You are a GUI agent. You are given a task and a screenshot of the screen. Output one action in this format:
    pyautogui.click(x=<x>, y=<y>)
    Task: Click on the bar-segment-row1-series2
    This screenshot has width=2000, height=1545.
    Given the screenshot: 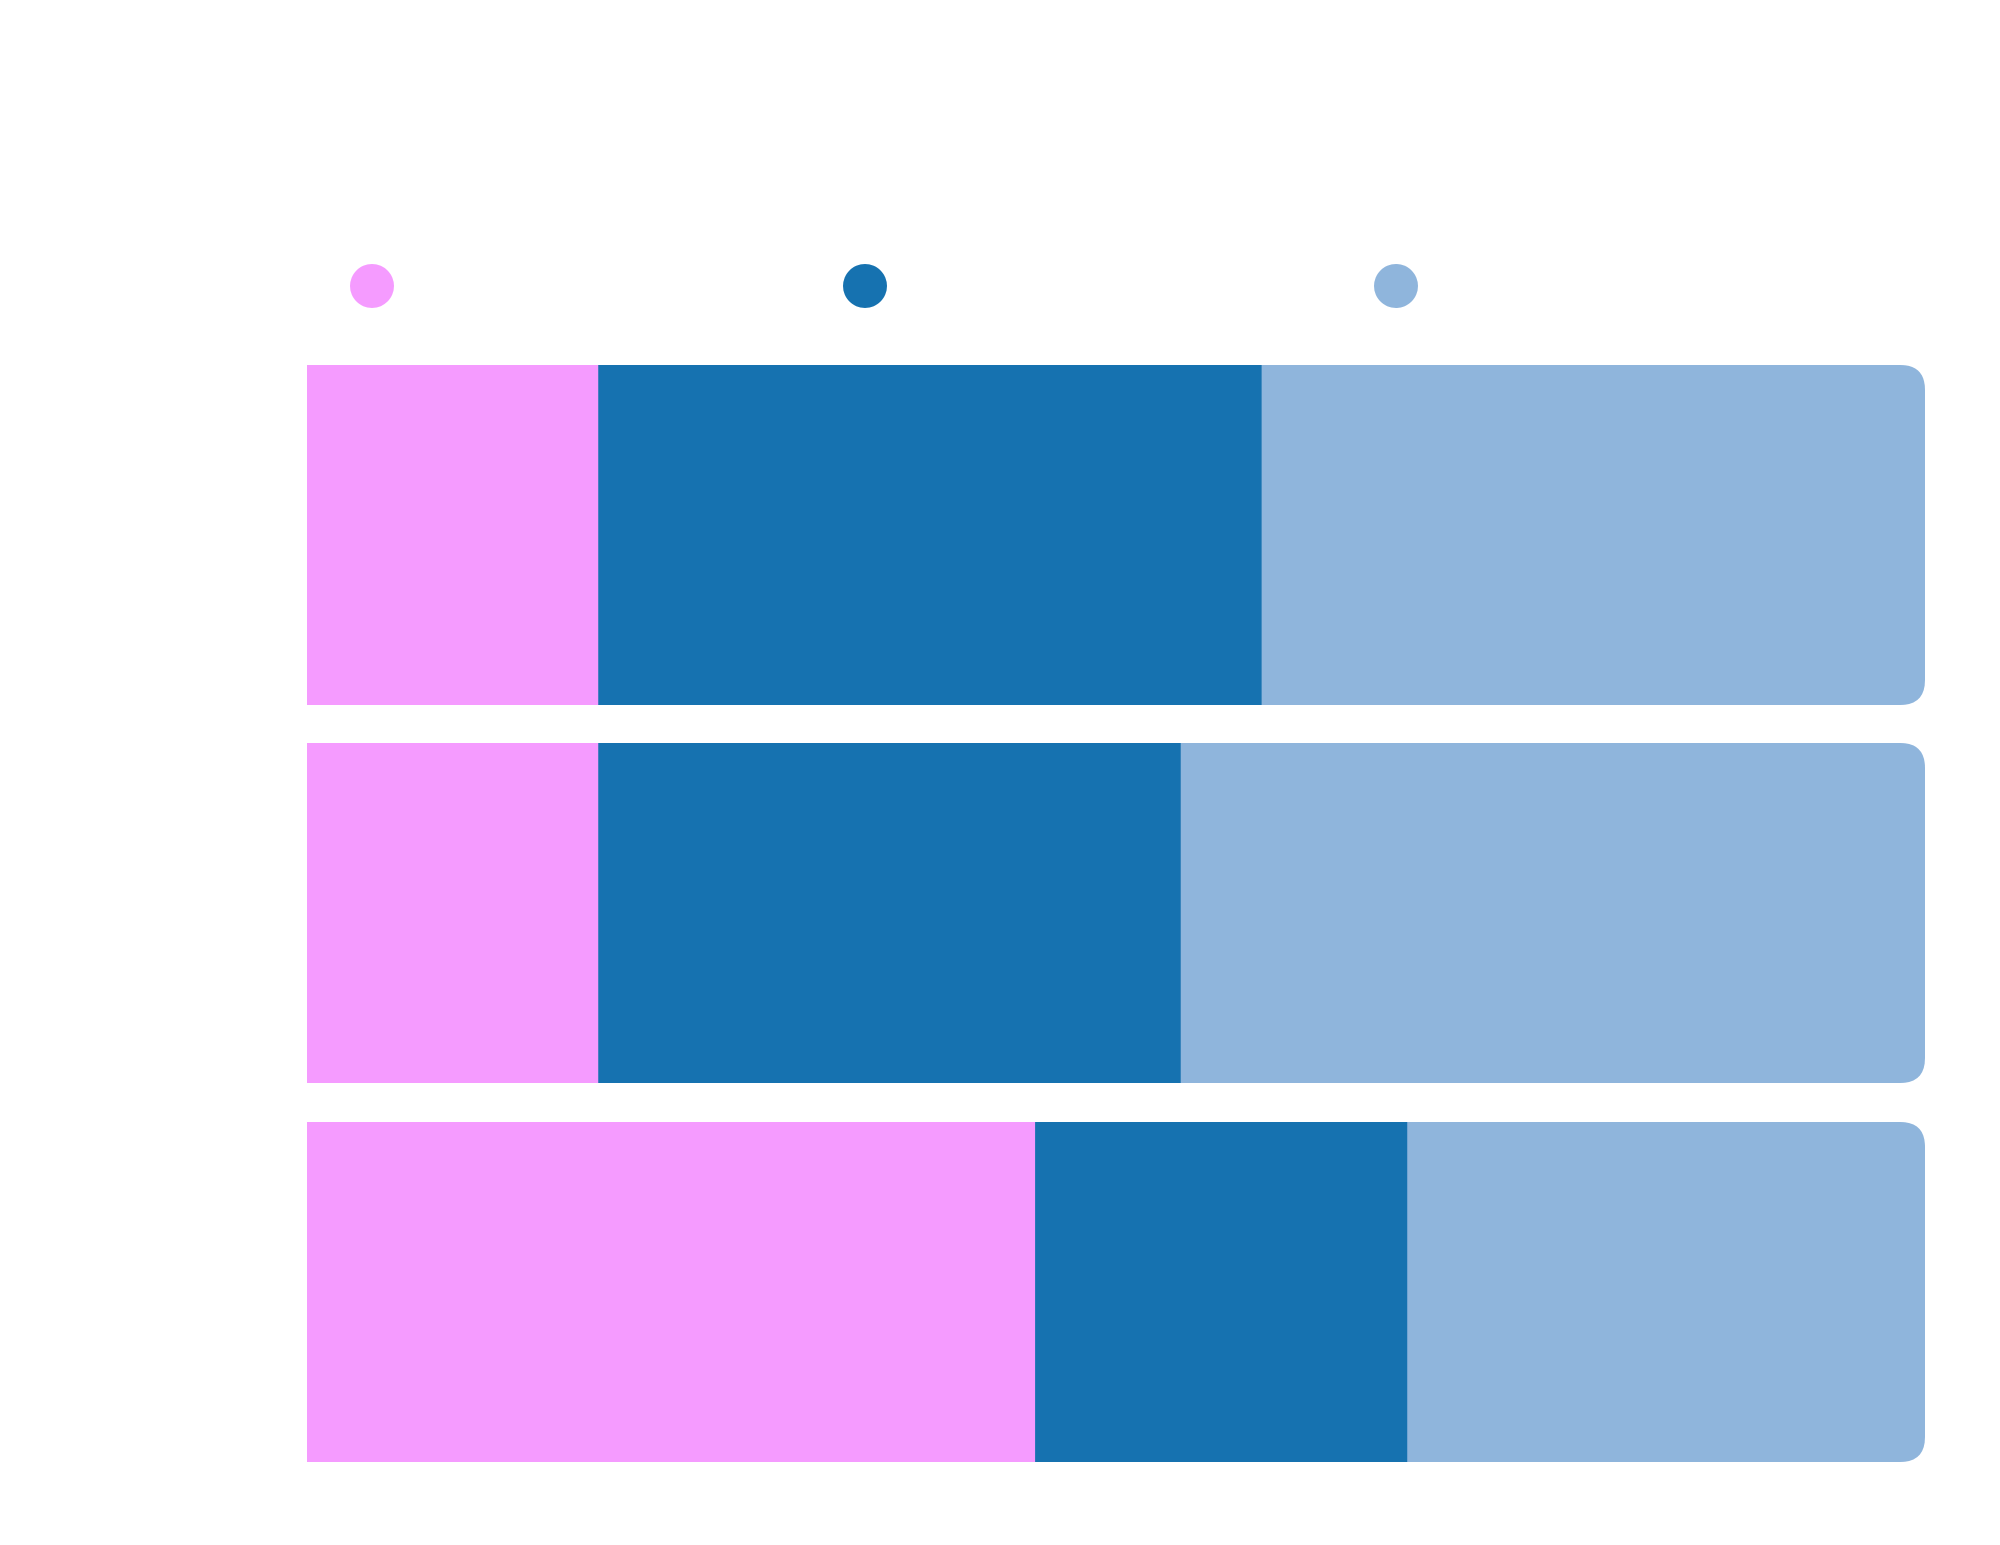 What is the action you would take?
    pyautogui.click(x=930, y=535)
    